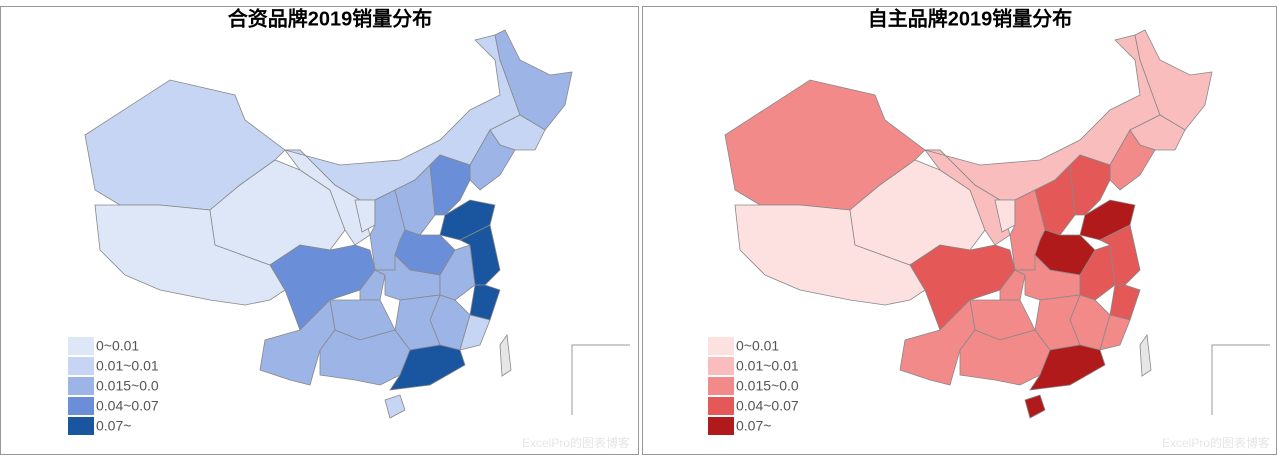  I want to click on map-title: 自主品牌2019销量分布, so click(970, 18).